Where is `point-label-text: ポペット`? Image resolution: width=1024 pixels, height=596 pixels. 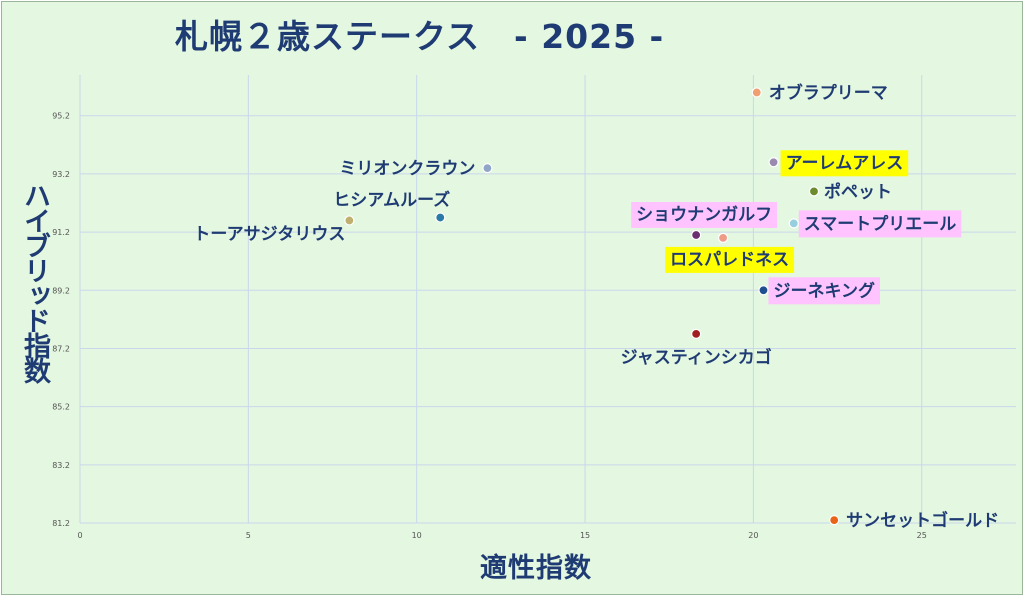 point-label-text: ポペット is located at coordinates (858, 191).